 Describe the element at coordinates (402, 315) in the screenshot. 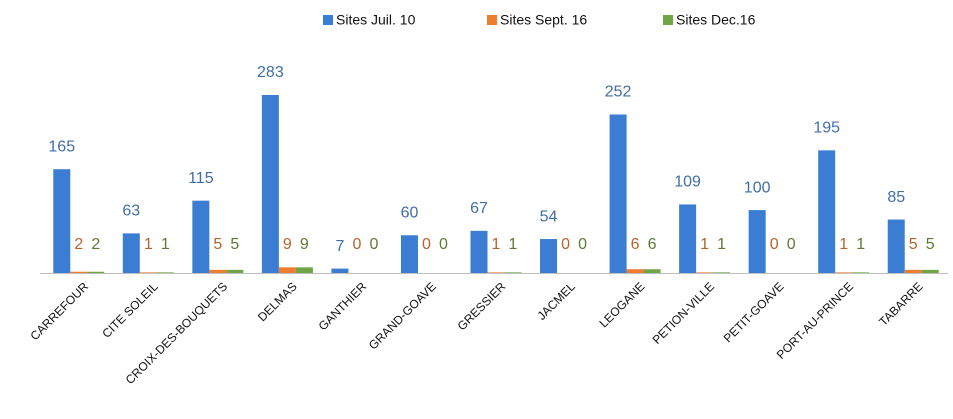

I see `x-tick-label: GRAND-GOAVE` at that location.